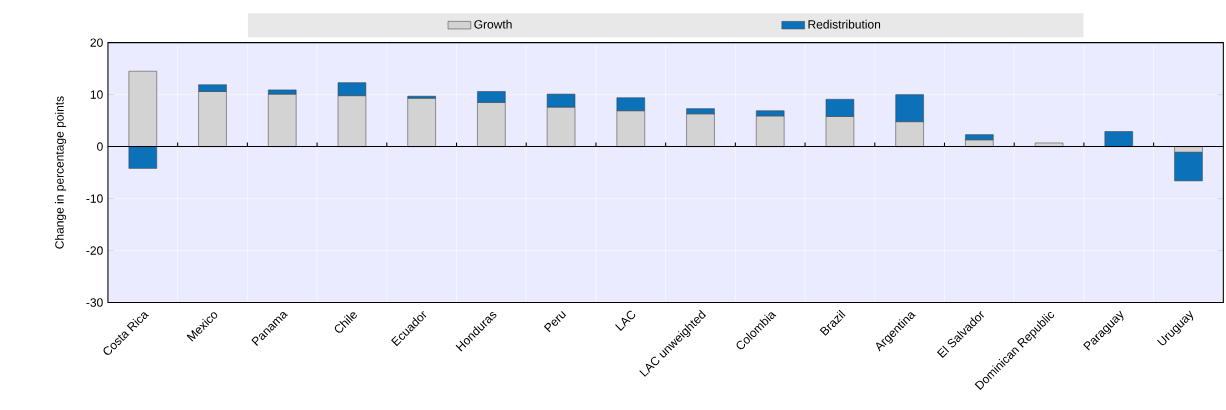  What do you see at coordinates (96, 42) in the screenshot?
I see `y-tick-label: 20` at bounding box center [96, 42].